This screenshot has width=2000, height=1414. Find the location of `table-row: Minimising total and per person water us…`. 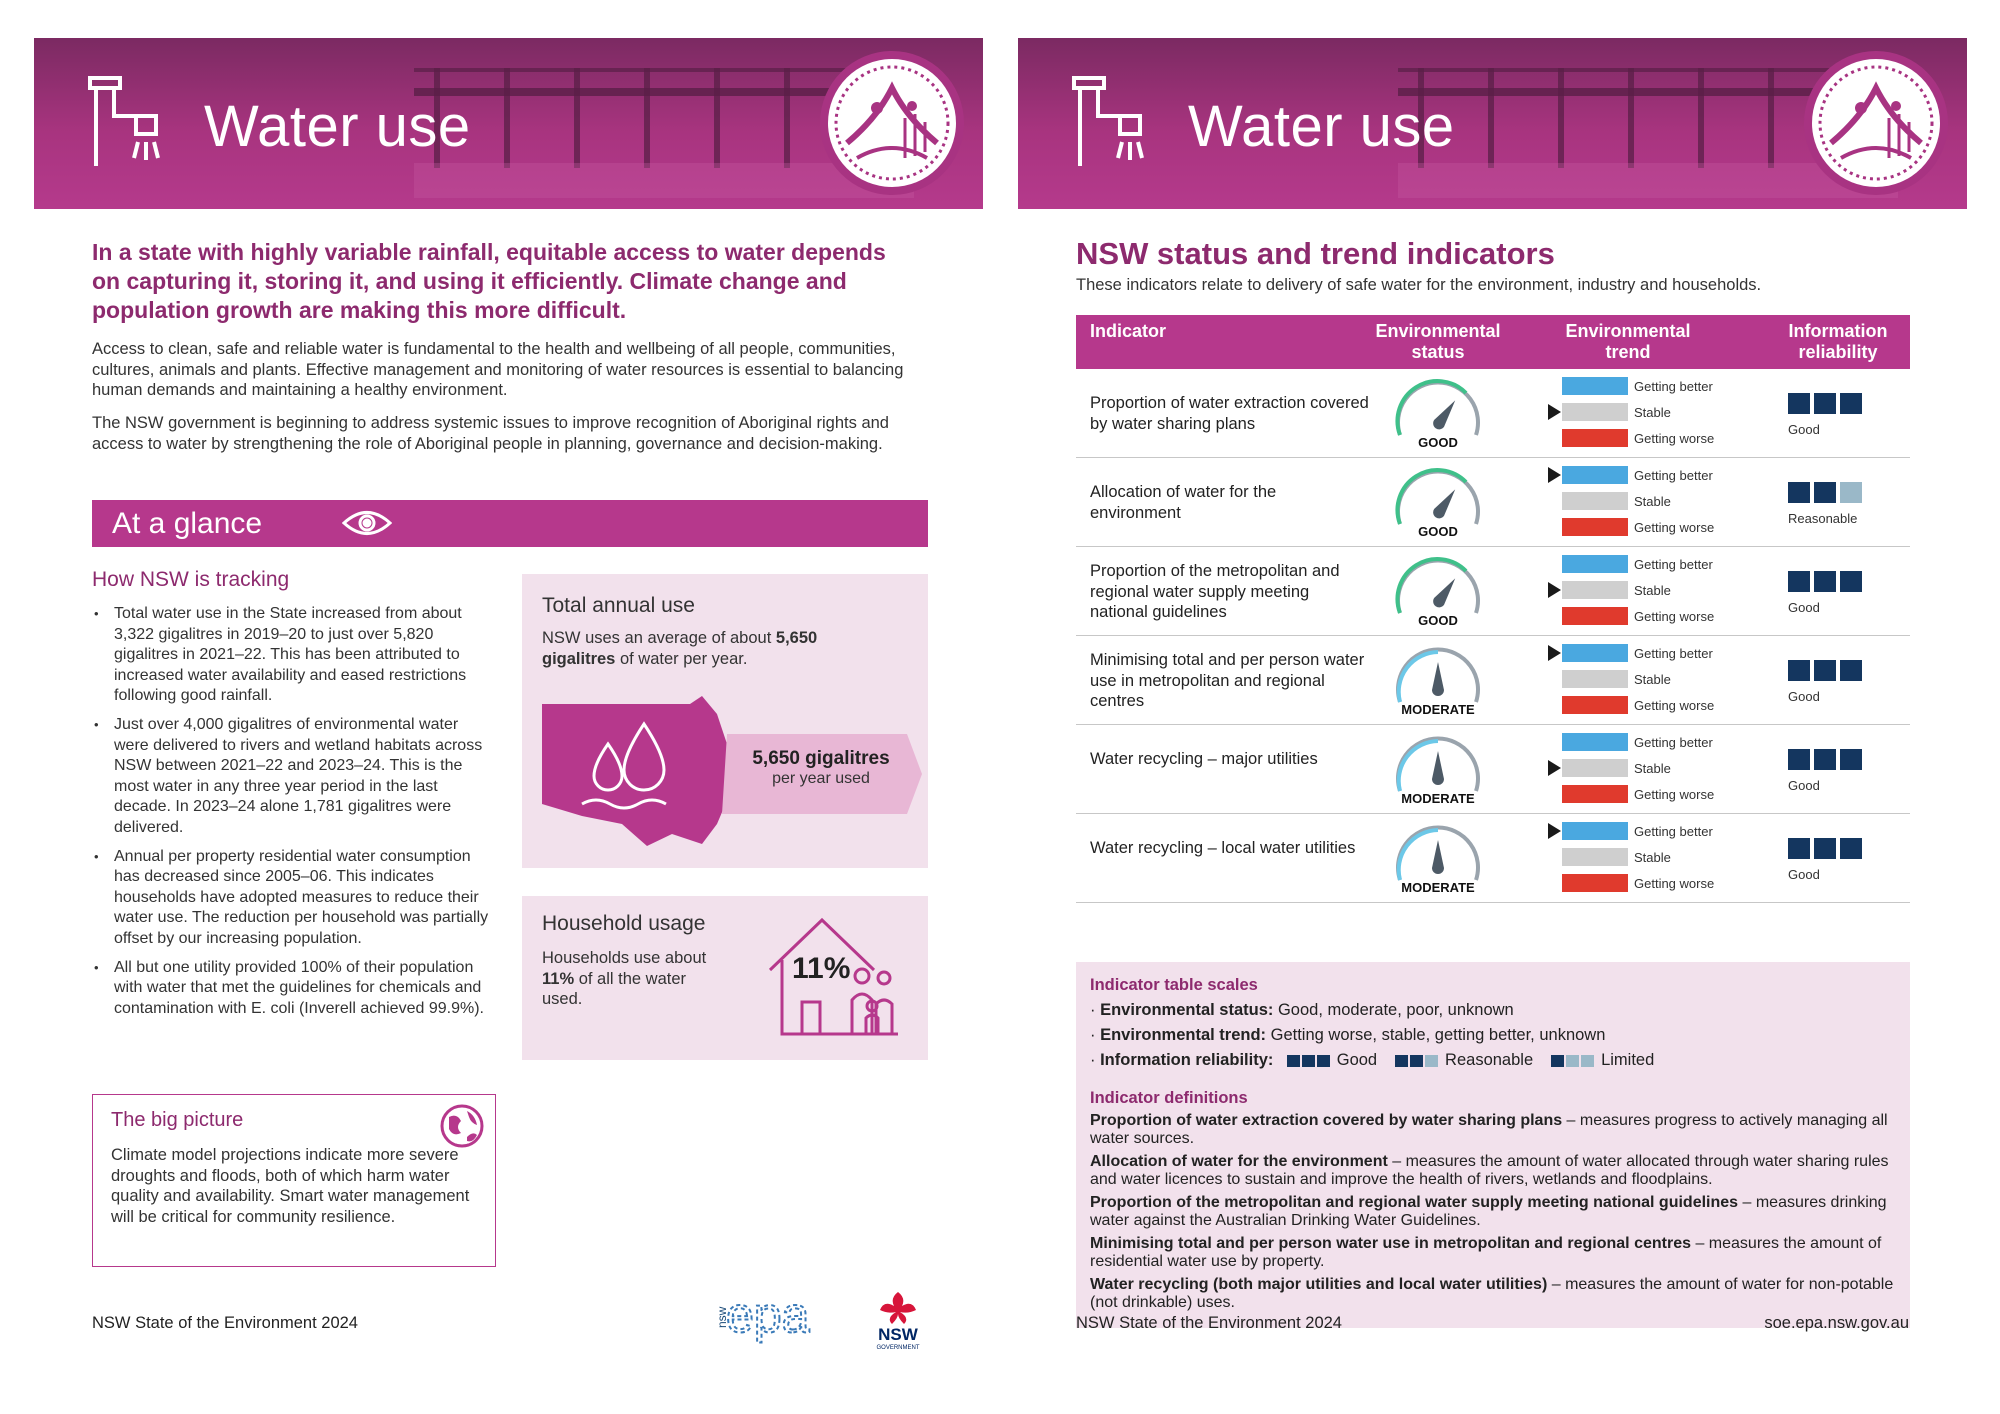

table-row: Minimising total and per person water us… is located at coordinates (1493, 680).